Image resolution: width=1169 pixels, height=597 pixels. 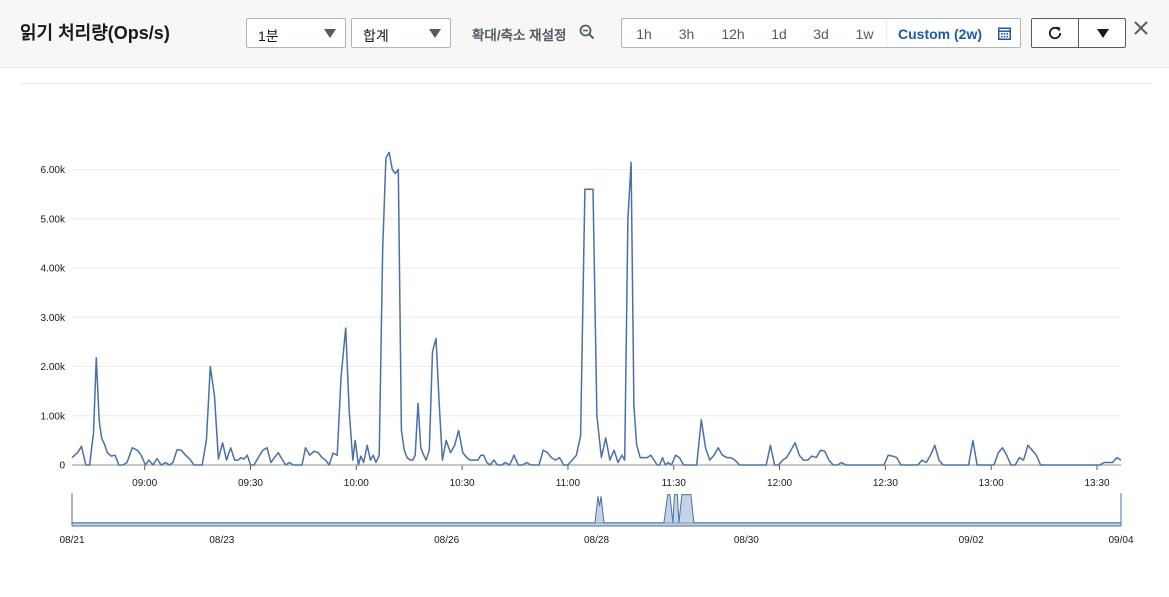 I want to click on statistic-select-value: 합계, so click(x=376, y=36).